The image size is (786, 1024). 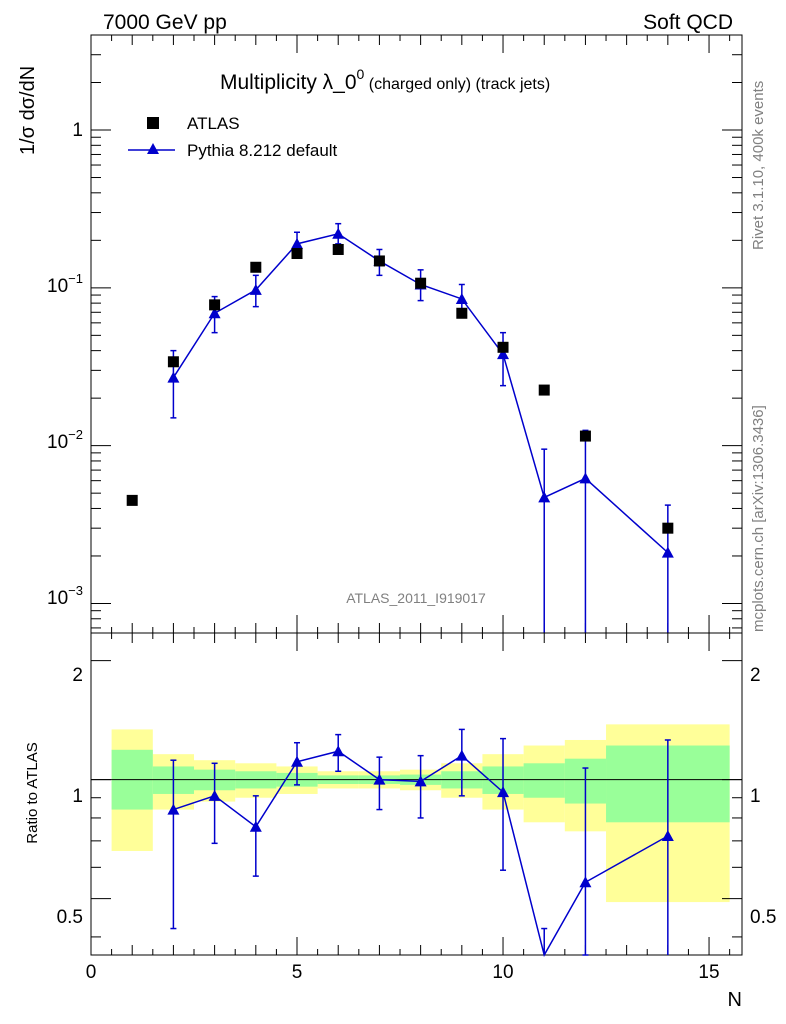 What do you see at coordinates (65, 284) in the screenshot?
I see `y-tick-label-1e-1: 10⁻¹` at bounding box center [65, 284].